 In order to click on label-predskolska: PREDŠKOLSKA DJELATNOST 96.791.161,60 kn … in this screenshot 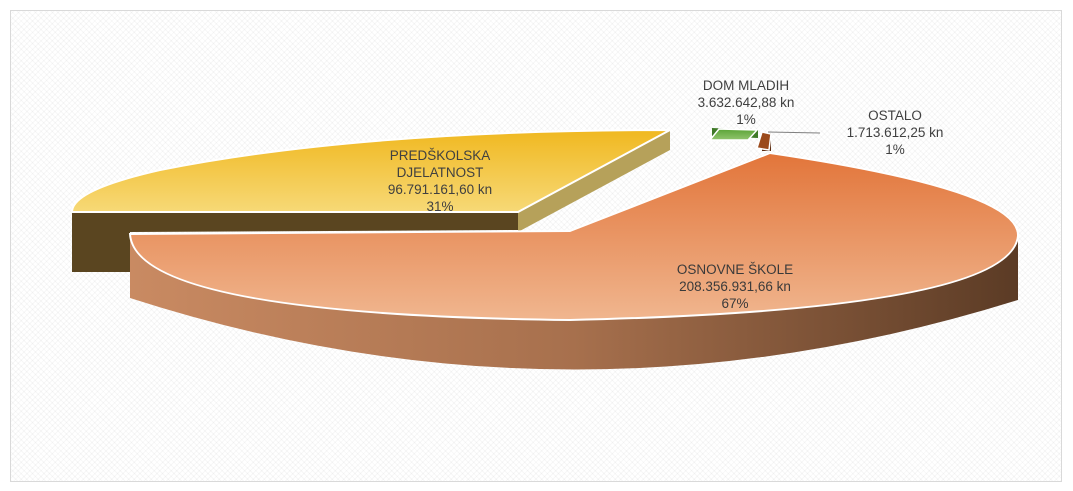, I will do `click(440, 181)`.